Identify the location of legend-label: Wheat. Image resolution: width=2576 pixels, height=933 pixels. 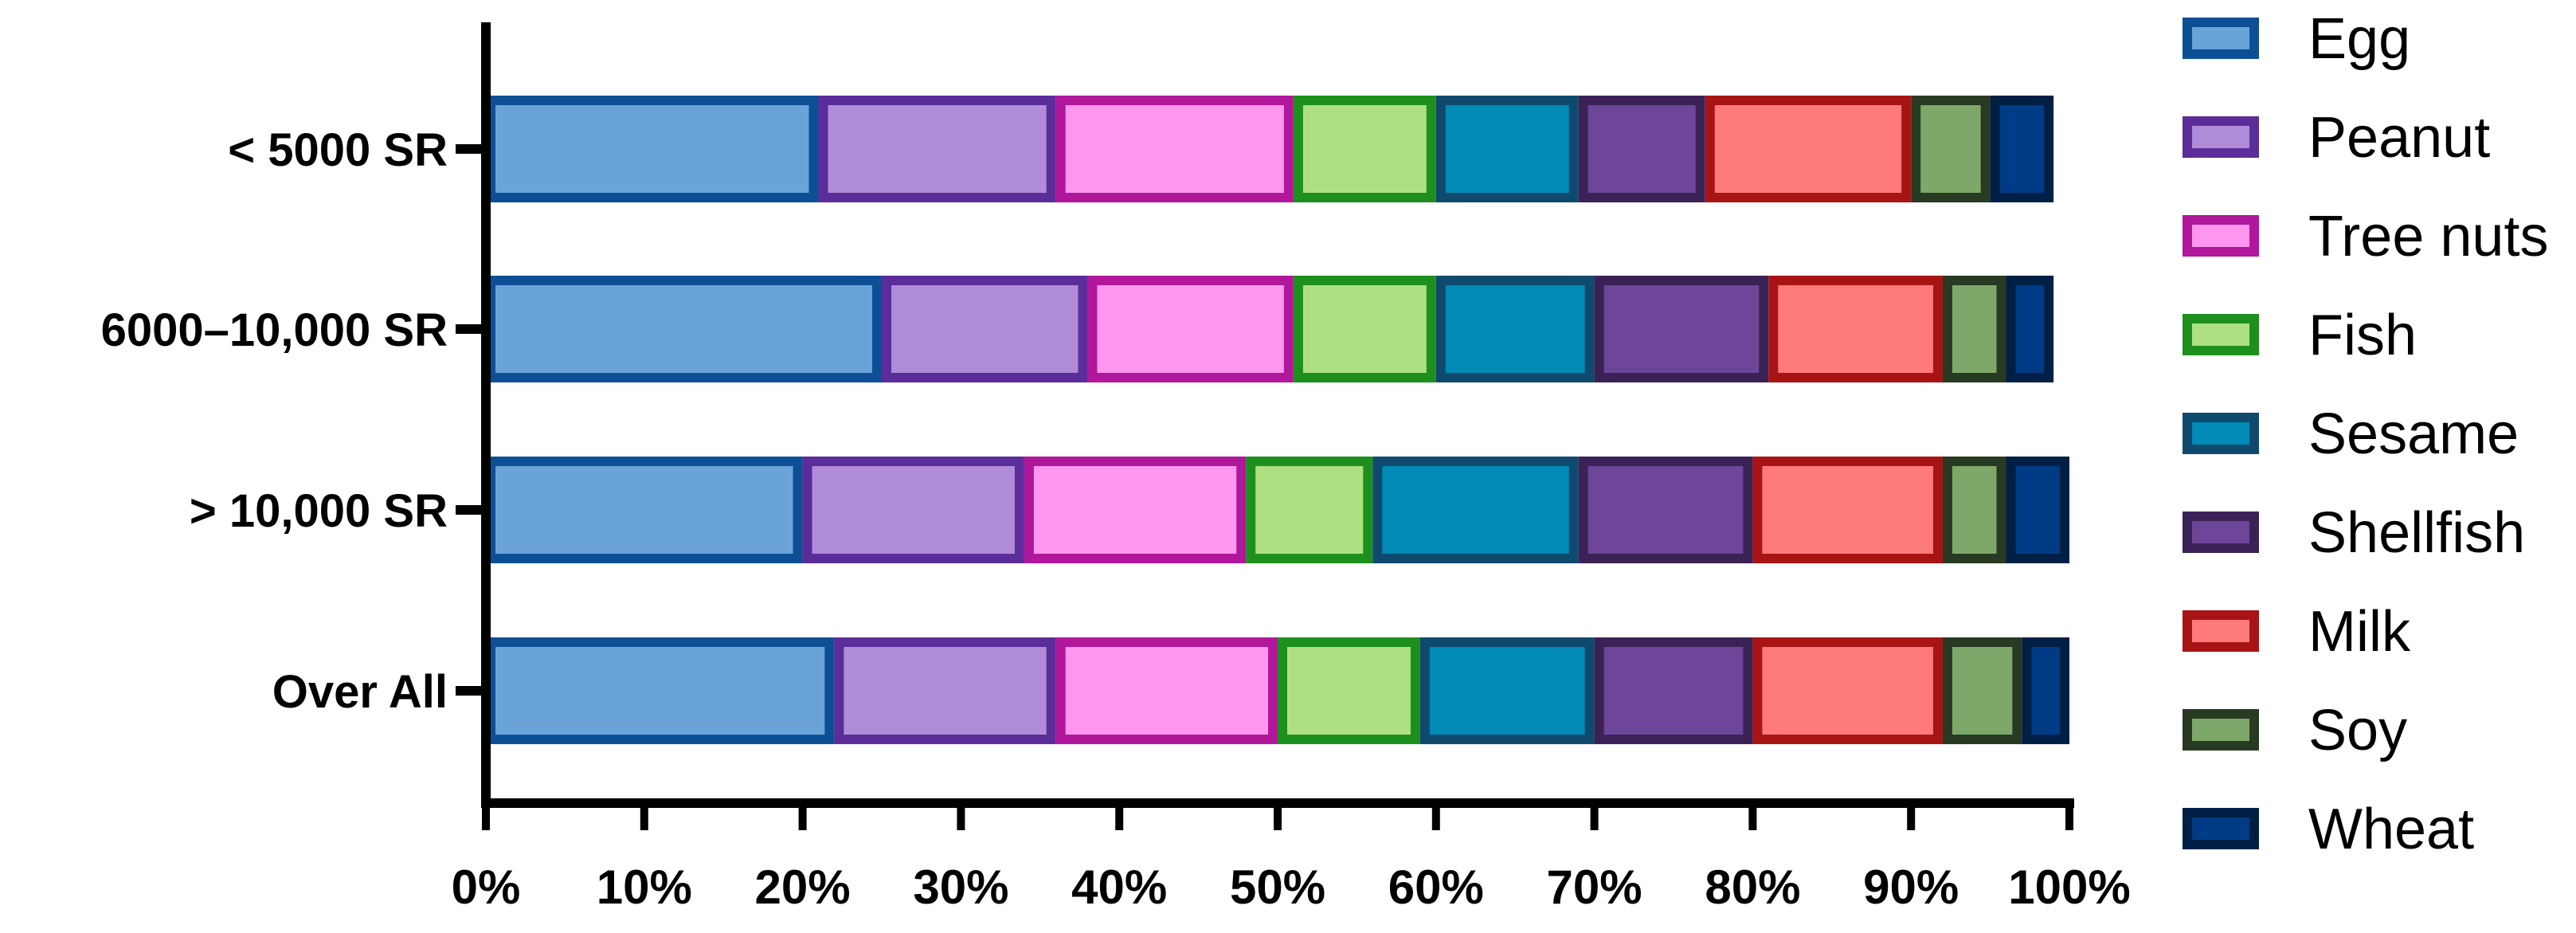
(2391, 829).